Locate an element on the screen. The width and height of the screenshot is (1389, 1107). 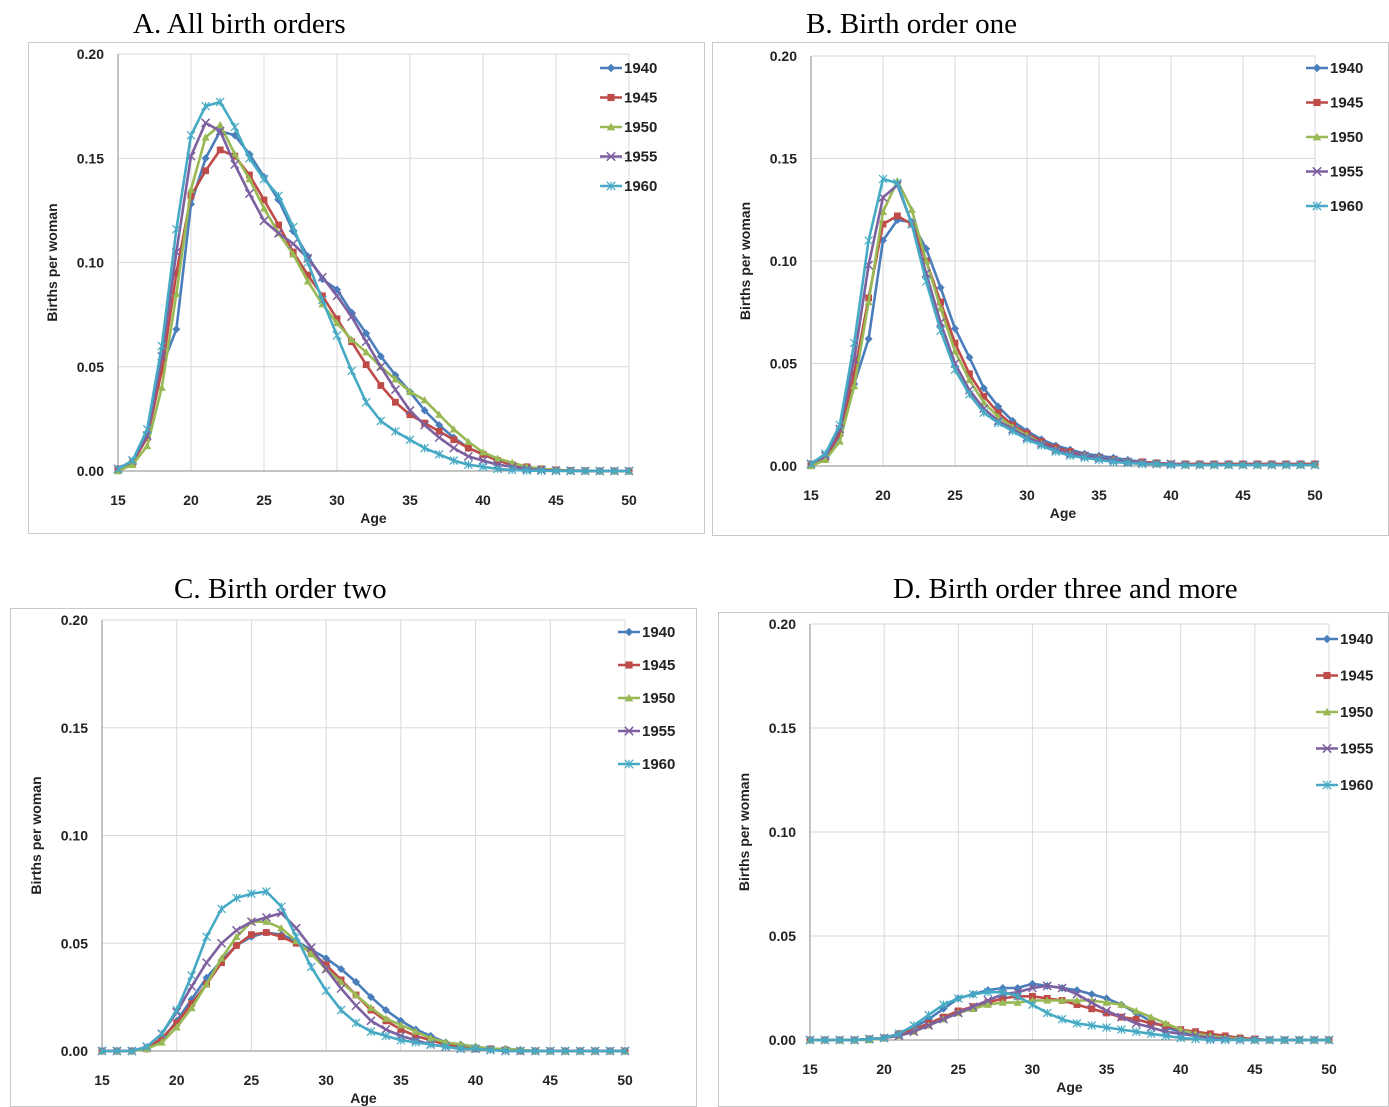
legend-label: 1955 is located at coordinates (1346, 172).